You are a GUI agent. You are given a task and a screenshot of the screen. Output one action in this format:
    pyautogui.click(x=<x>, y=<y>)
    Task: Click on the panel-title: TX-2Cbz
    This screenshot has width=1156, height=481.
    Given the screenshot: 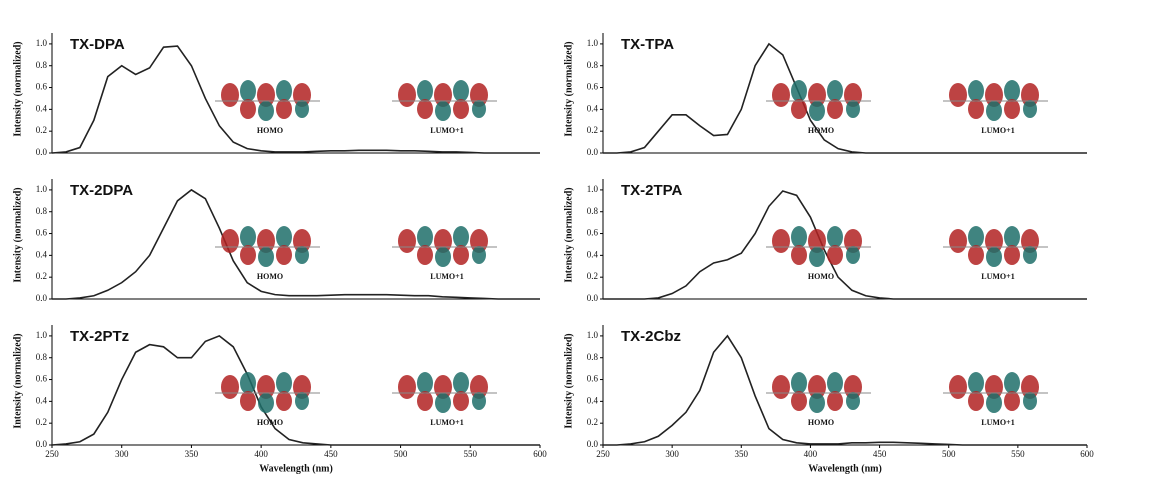 What is the action you would take?
    pyautogui.click(x=651, y=336)
    